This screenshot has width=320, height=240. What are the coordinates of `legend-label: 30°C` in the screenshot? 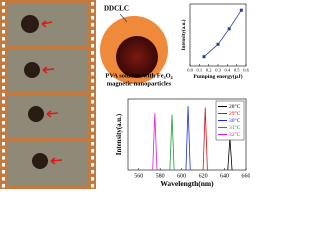 It's located at (235, 120).